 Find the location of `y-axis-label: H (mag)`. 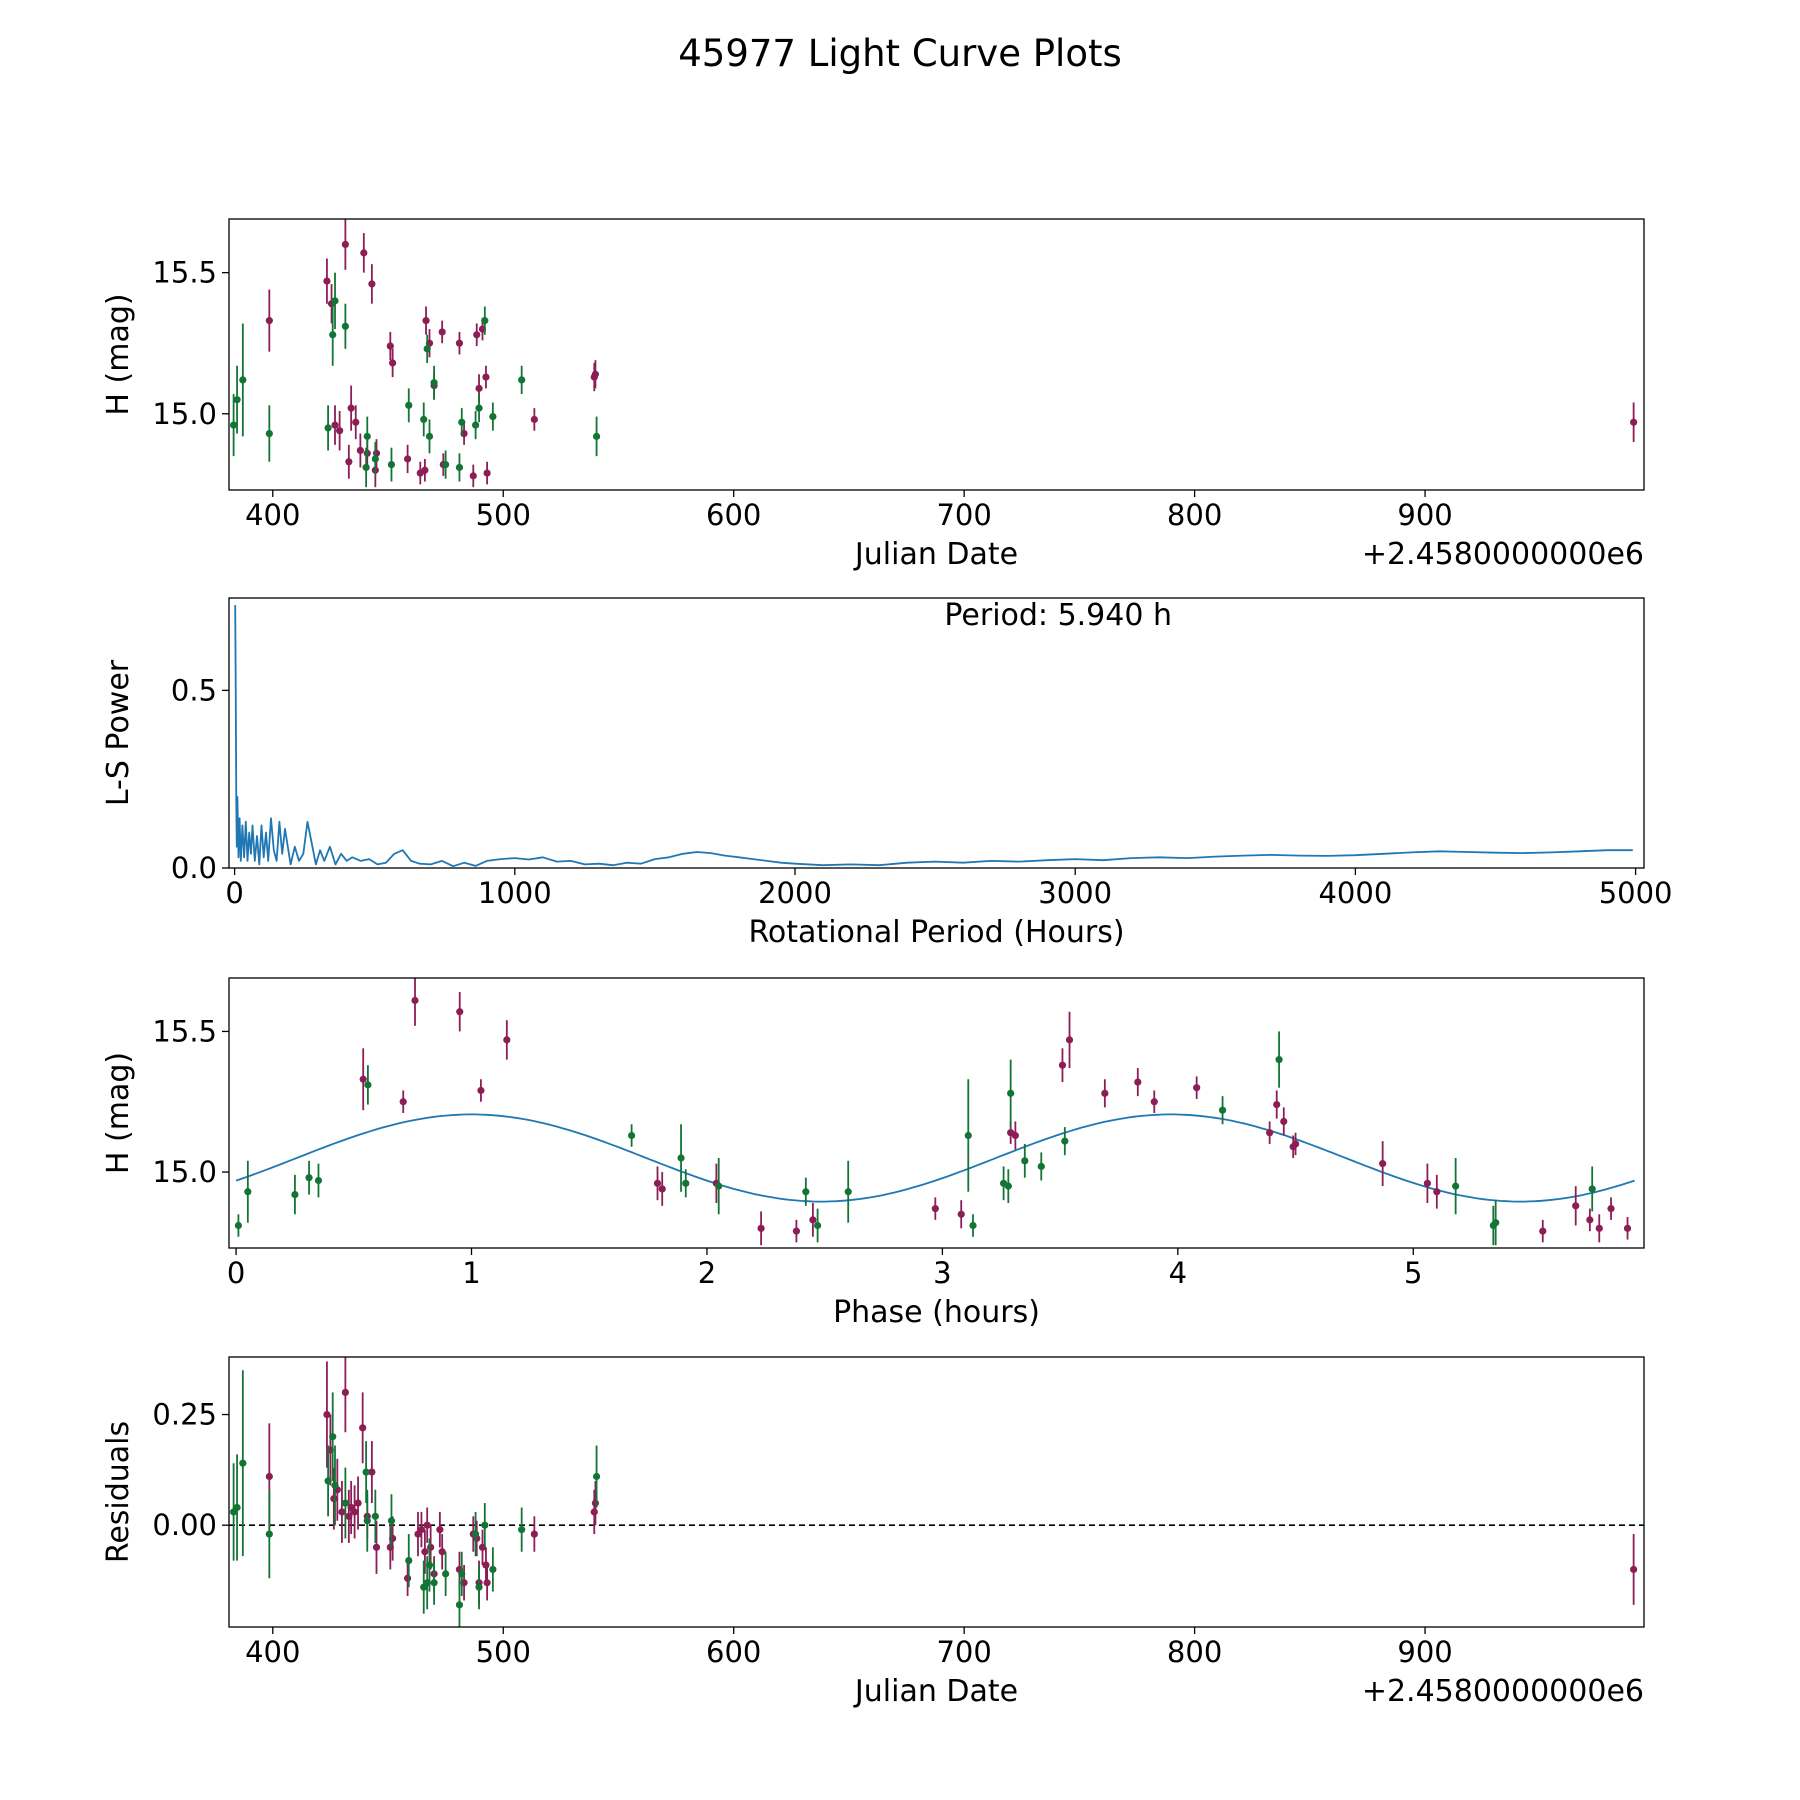

y-axis-label: H (mag) is located at coordinates (118, 354).